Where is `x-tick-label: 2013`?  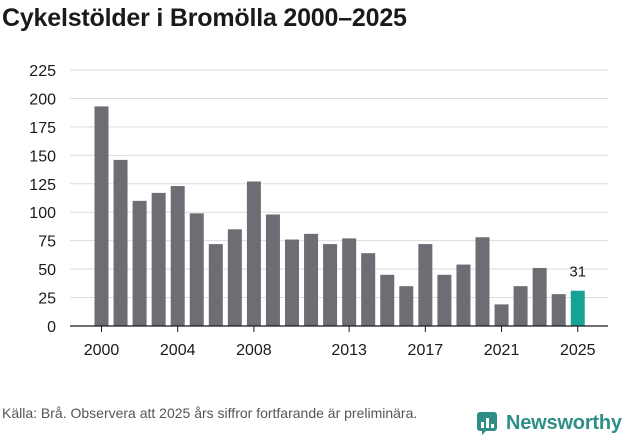 x-tick-label: 2013 is located at coordinates (349, 350).